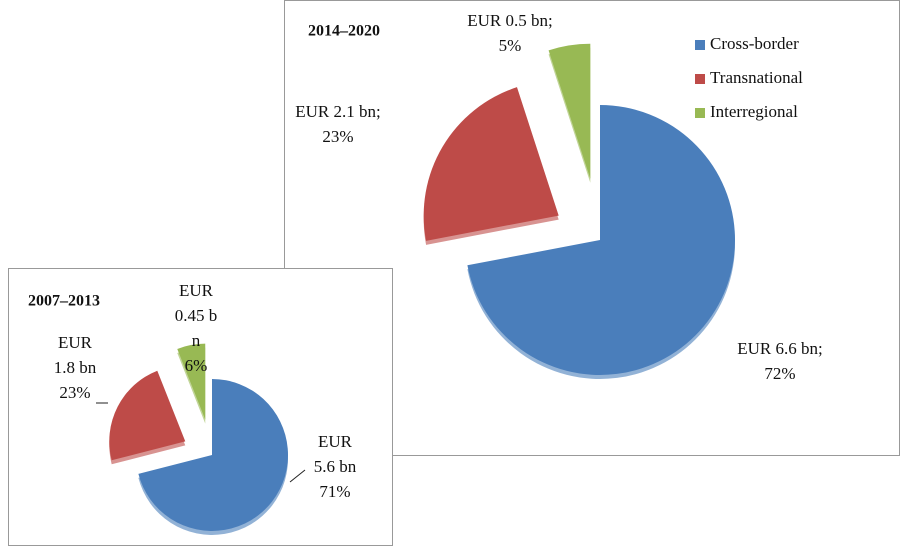  What do you see at coordinates (509, 20) in the screenshot?
I see `data-label: EUR 0.5 bn;` at bounding box center [509, 20].